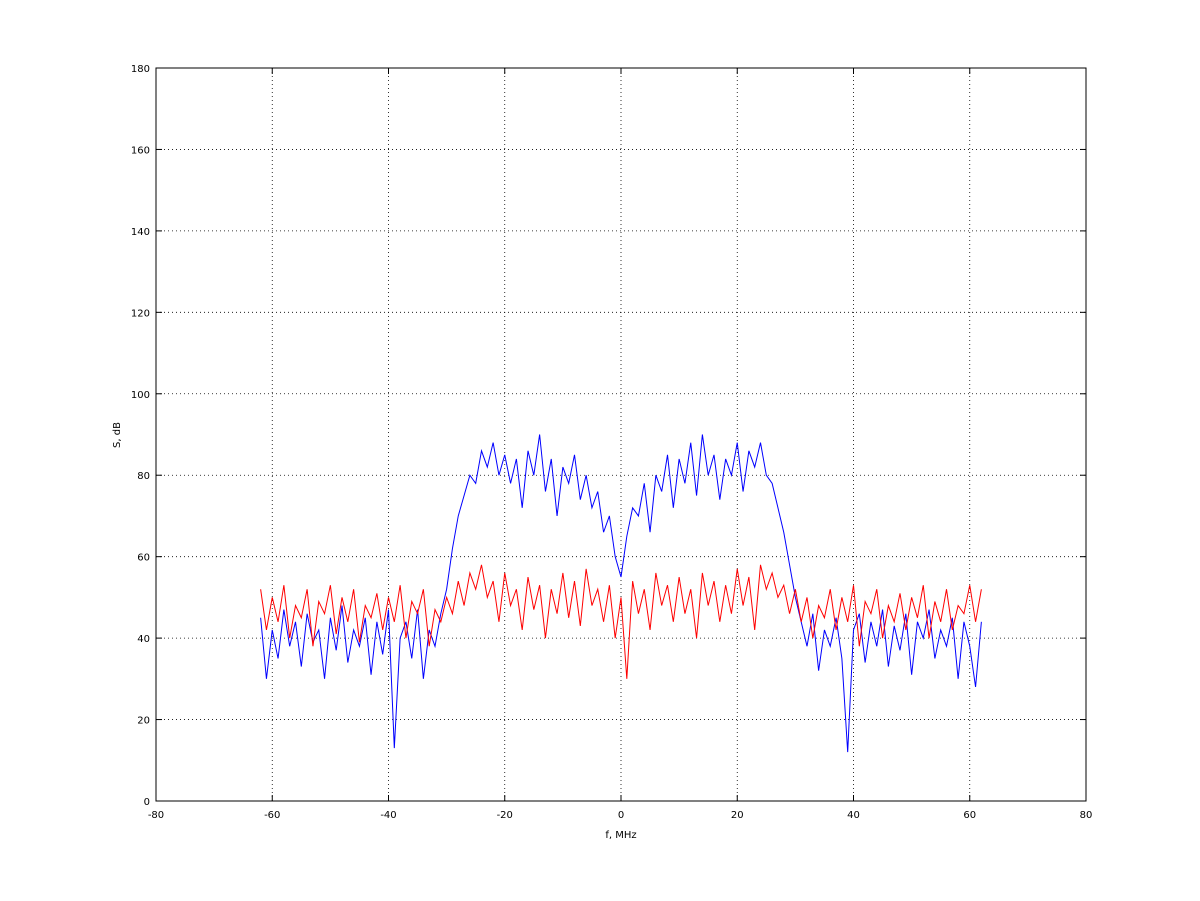 This screenshot has height=901, width=1200. I want to click on y-tick-label: 0, so click(147, 802).